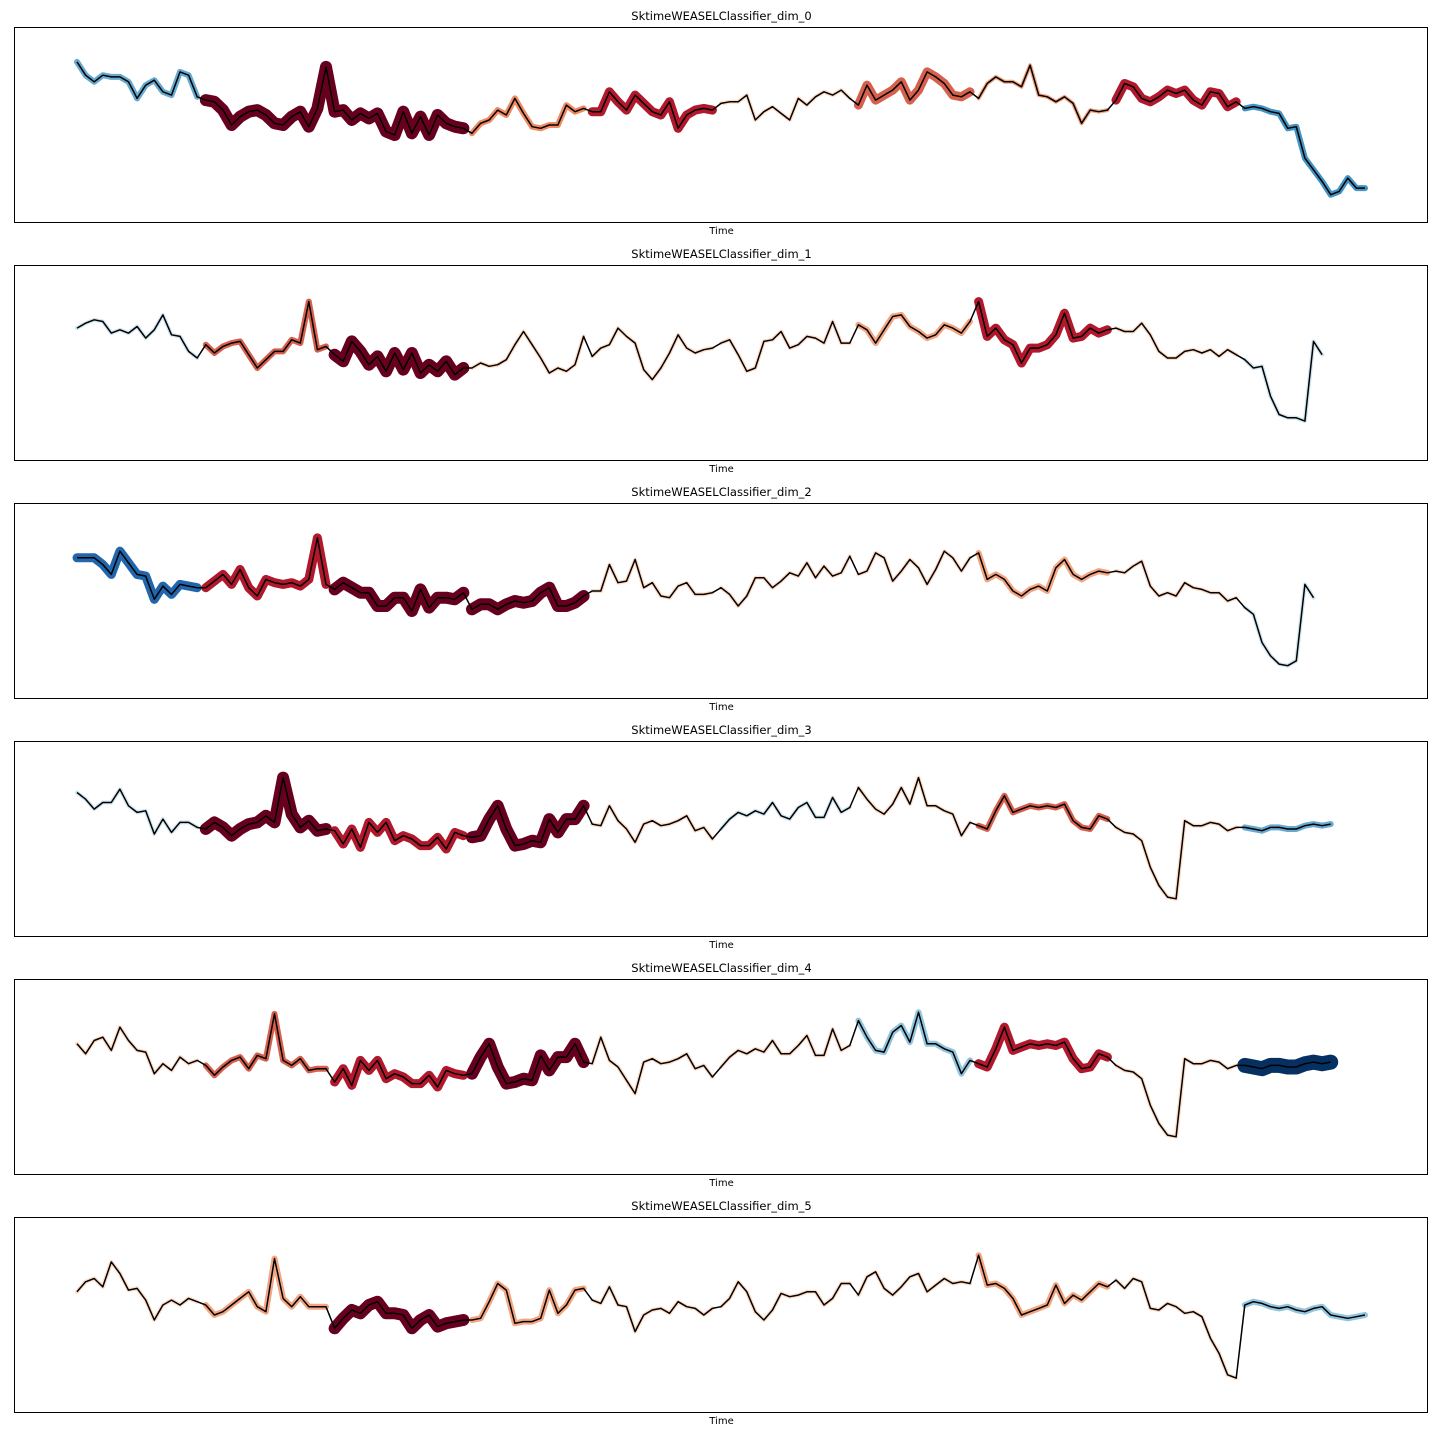 This screenshot has height=1440, width=1440. What do you see at coordinates (721, 254) in the screenshot?
I see `subplot-title: SktimeWEASELClassifier_dim_1` at bounding box center [721, 254].